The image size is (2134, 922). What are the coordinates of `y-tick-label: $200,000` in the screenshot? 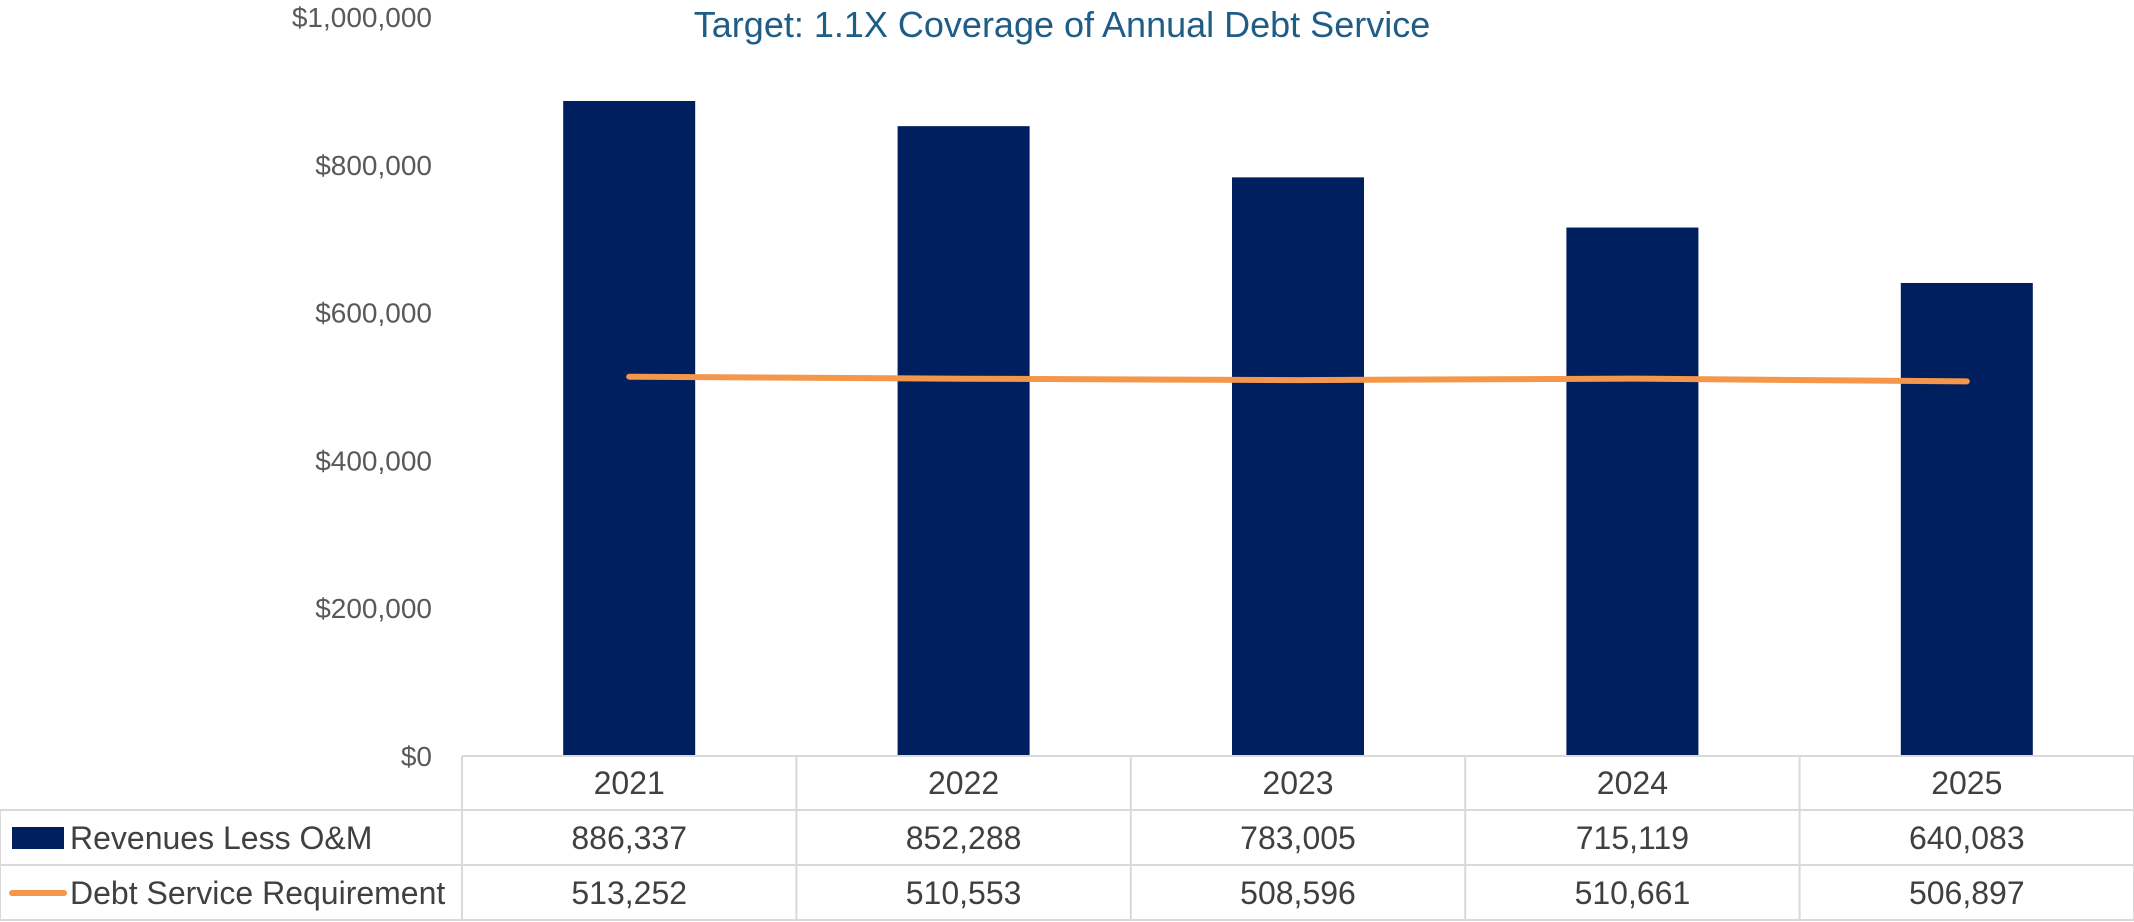 It's located at (373, 608).